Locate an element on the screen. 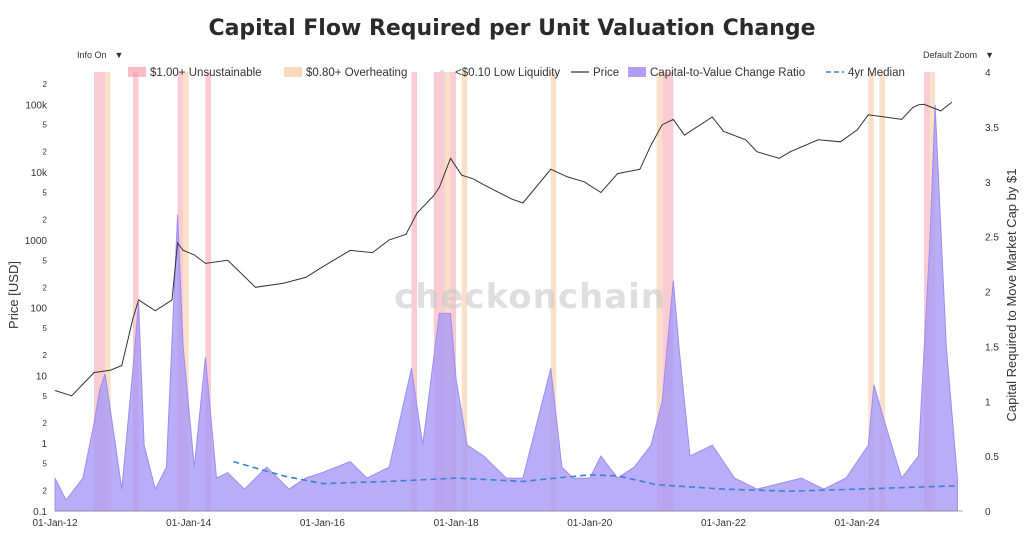 This screenshot has height=557, width=1024. y-right-tick-label: 0 is located at coordinates (988, 512).